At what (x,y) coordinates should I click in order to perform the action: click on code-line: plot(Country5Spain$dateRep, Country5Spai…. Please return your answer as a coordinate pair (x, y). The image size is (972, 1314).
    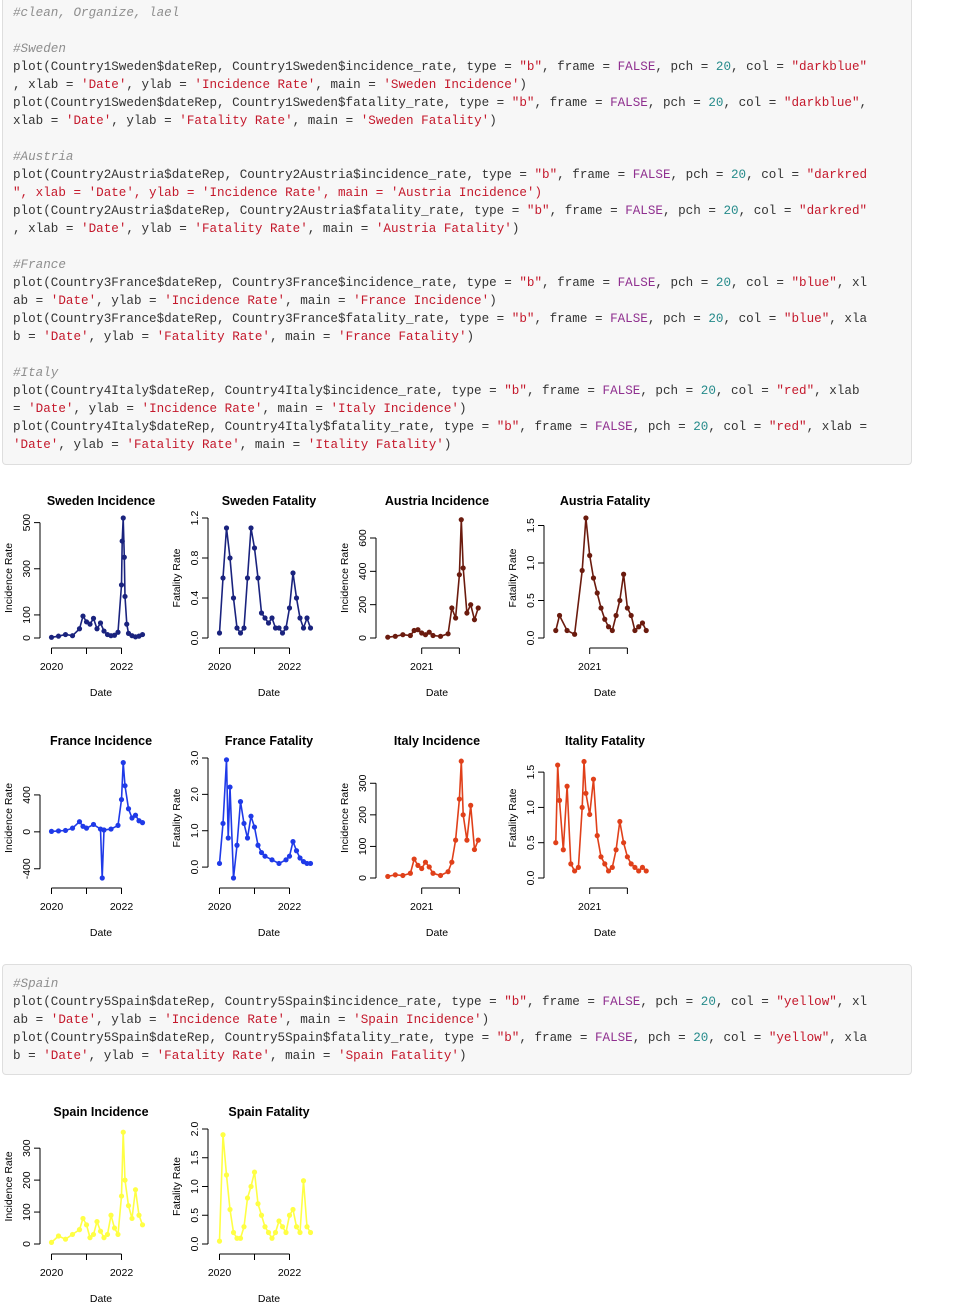
    Looking at the image, I should click on (440, 1002).